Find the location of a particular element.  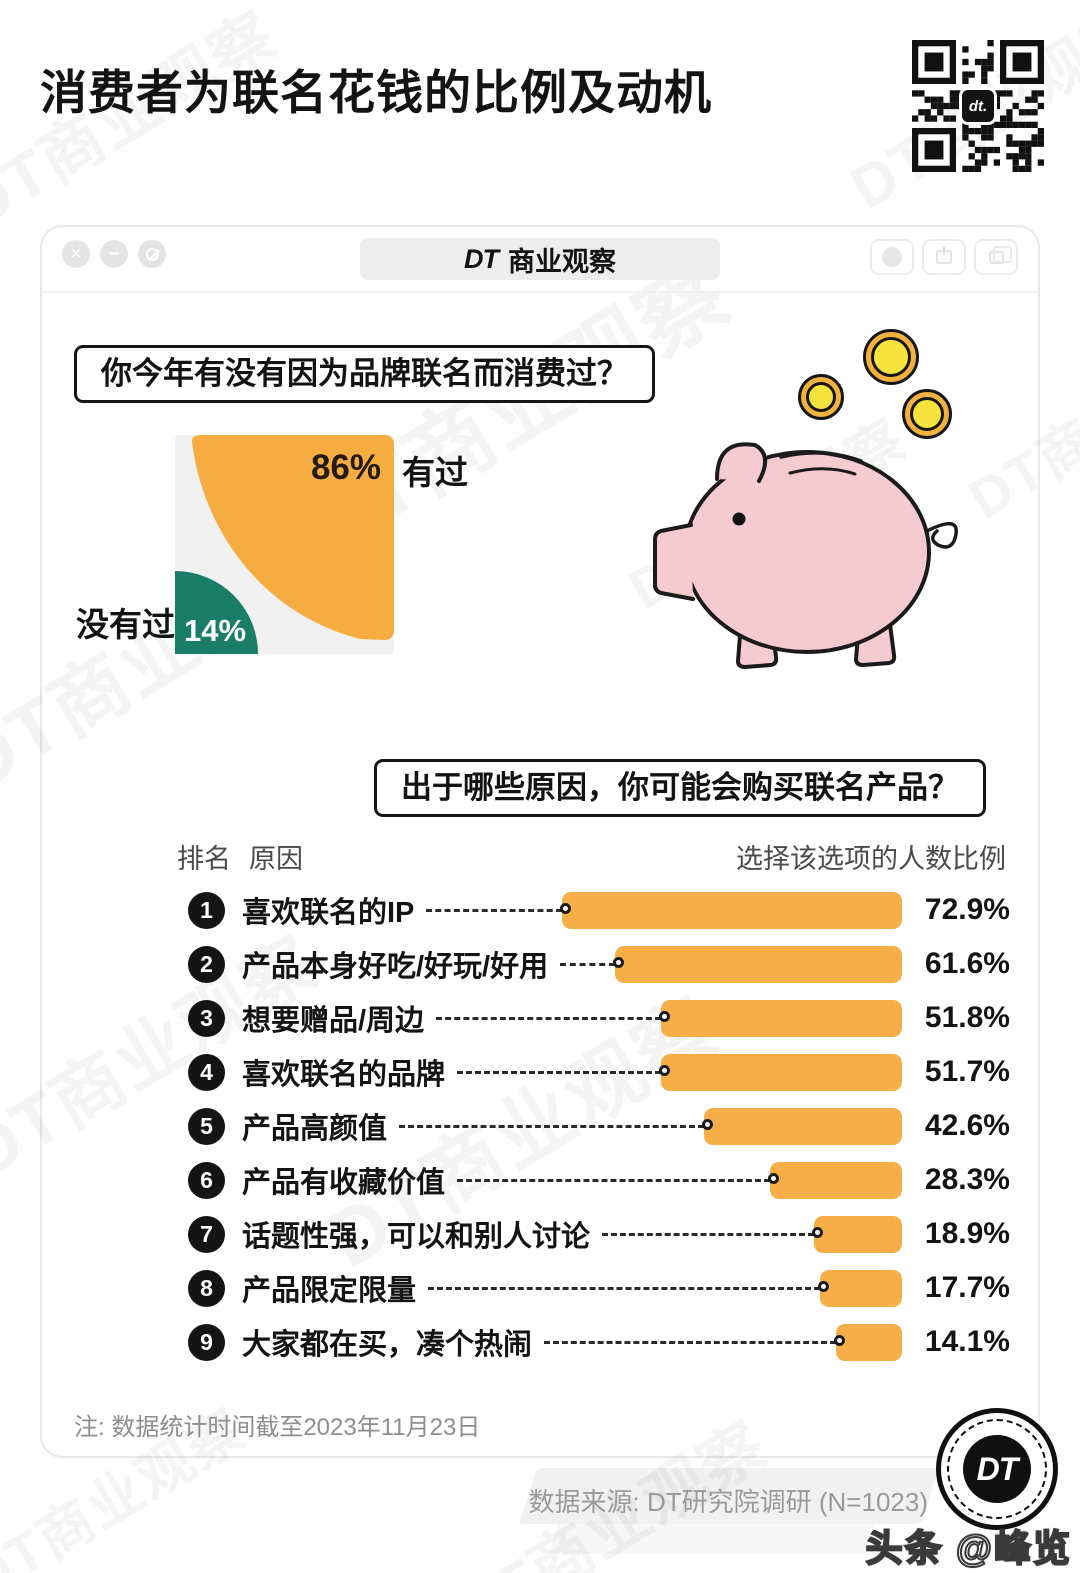

rank-badge: 2 is located at coordinates (206, 964).